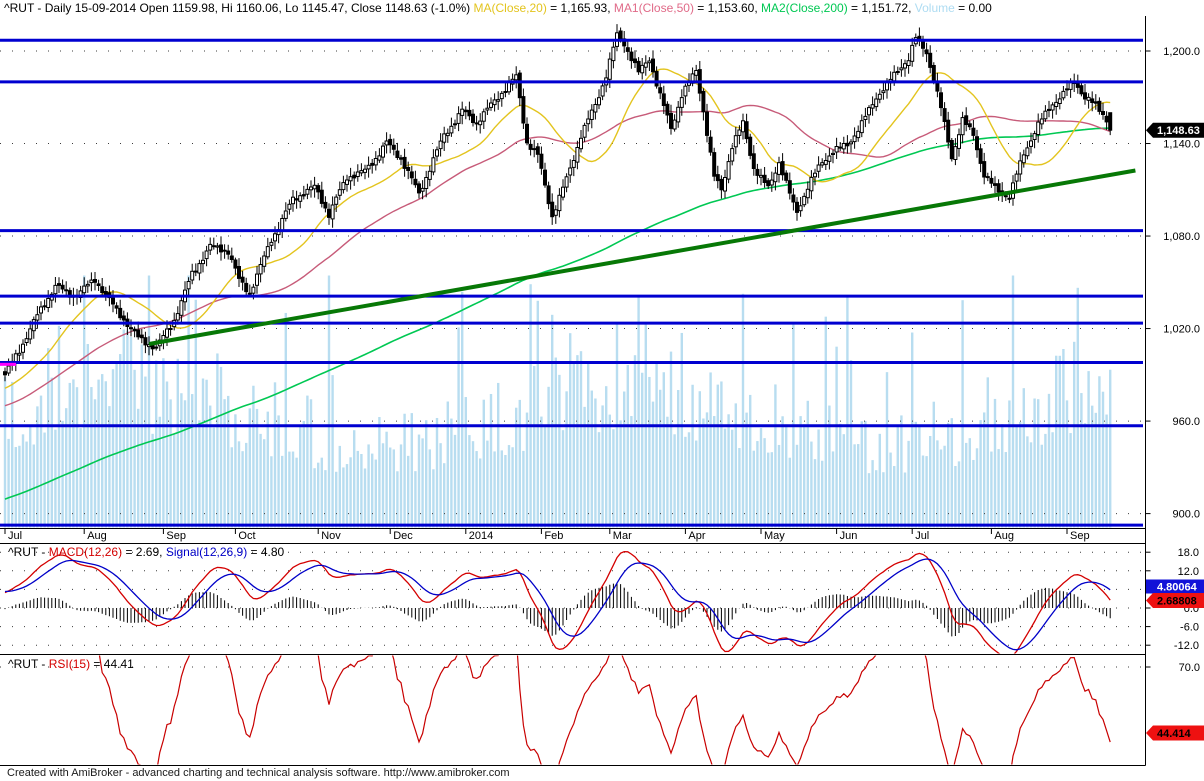  I want to click on svg-text: 2014, so click(481, 536).